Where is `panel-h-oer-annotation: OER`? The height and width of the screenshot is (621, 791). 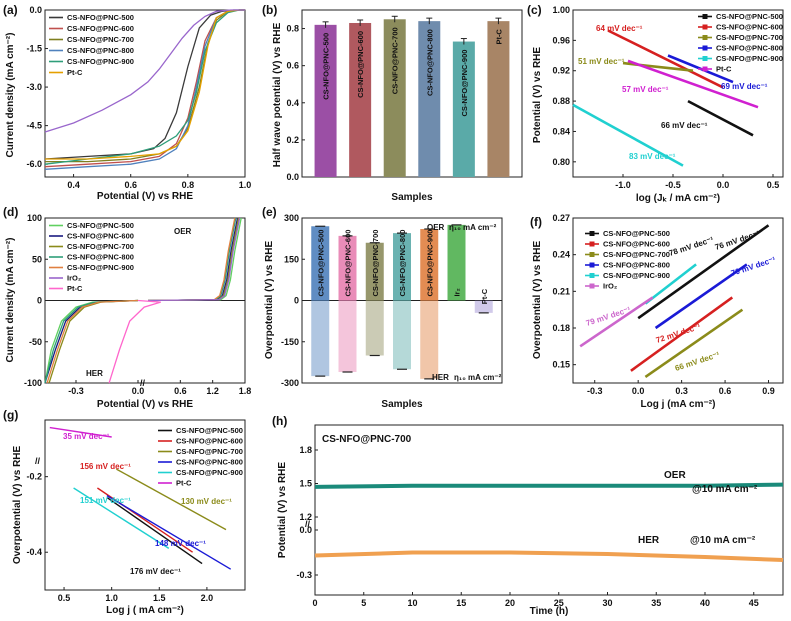
panel-h-oer-annotation: OER is located at coordinates (675, 475).